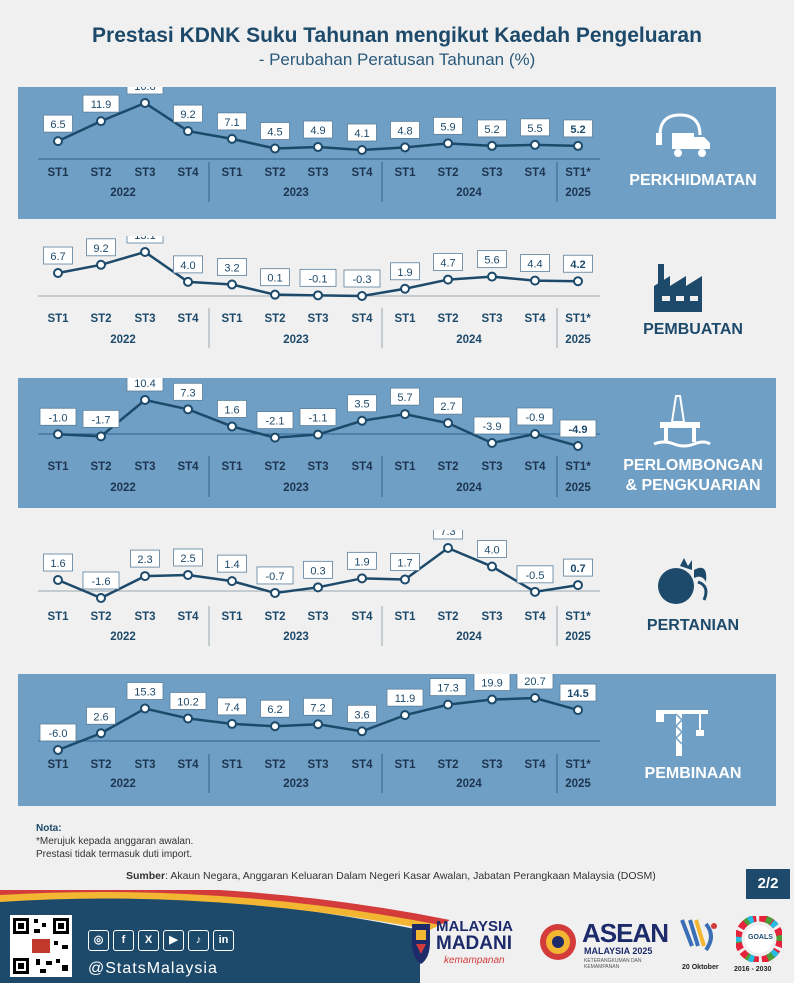 The width and height of the screenshot is (794, 983). What do you see at coordinates (101, 580) in the screenshot?
I see `data-label: -1.6` at bounding box center [101, 580].